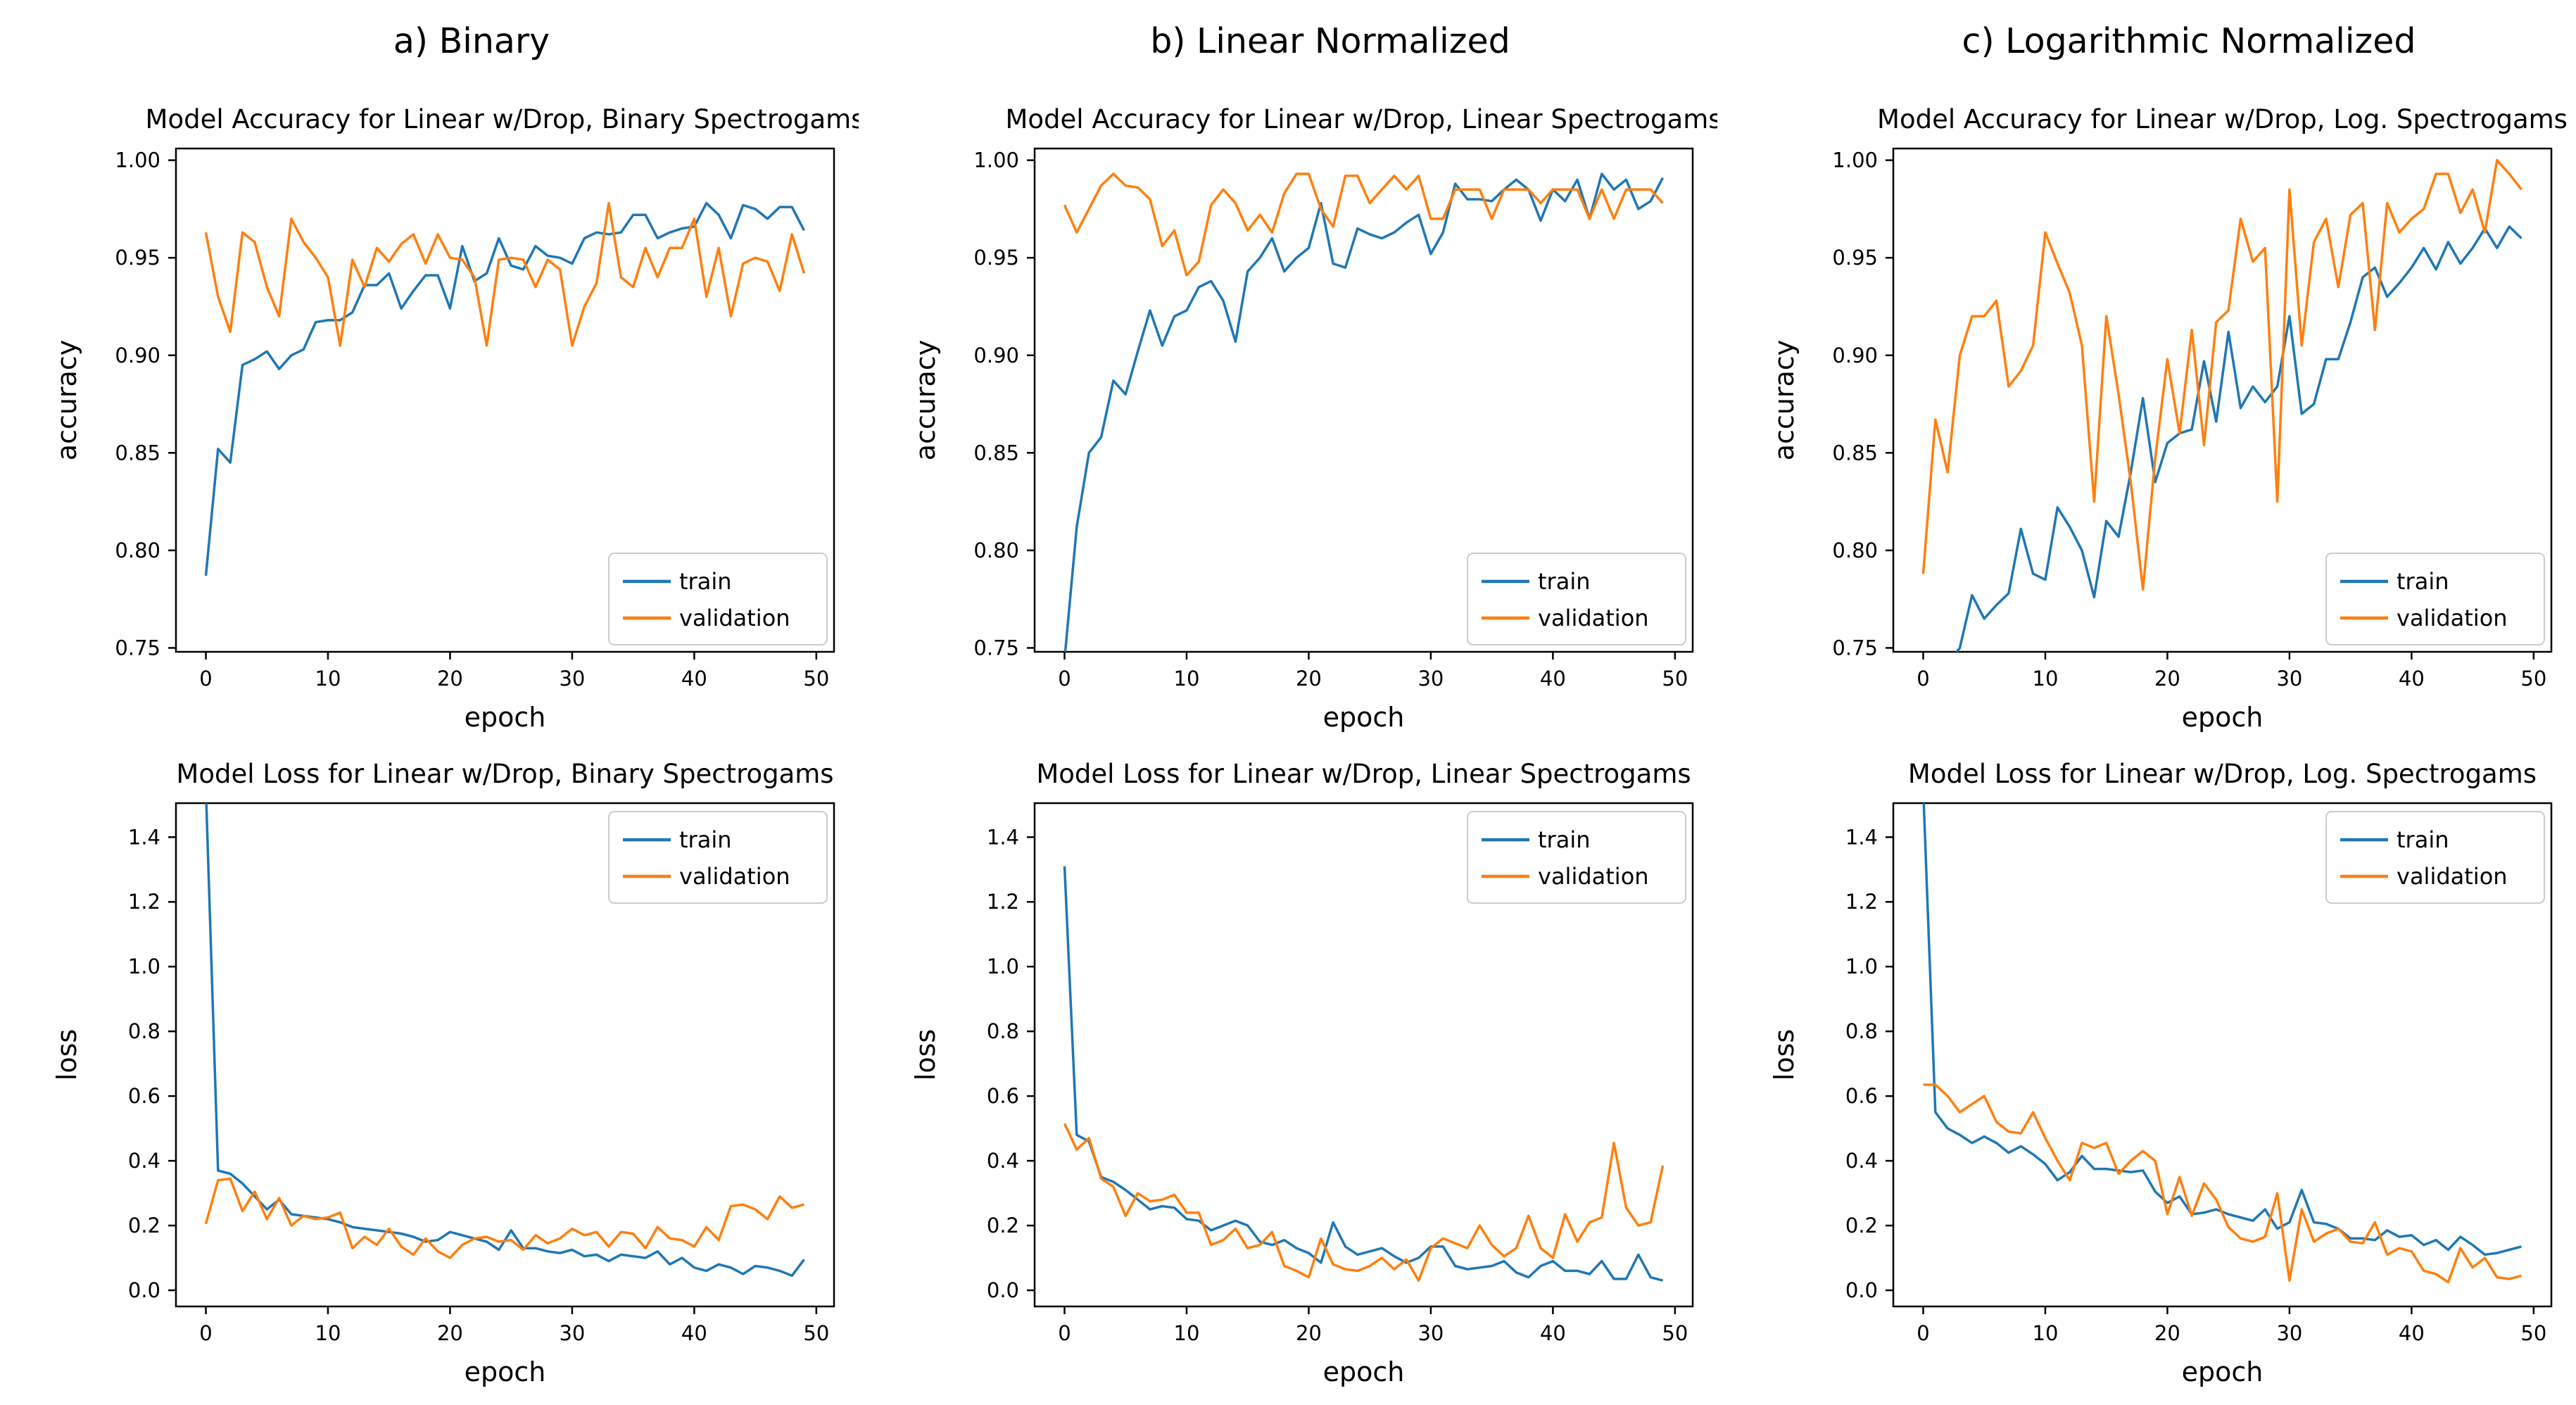 The height and width of the screenshot is (1405, 2576). I want to click on y-axis-label: accuracy, so click(925, 400).